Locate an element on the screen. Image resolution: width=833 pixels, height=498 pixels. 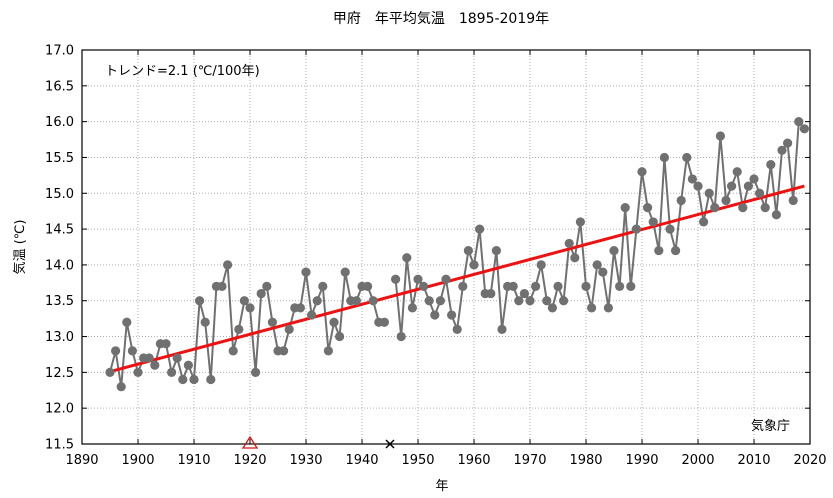
missing-data-cross-marker is located at coordinates (390, 444).